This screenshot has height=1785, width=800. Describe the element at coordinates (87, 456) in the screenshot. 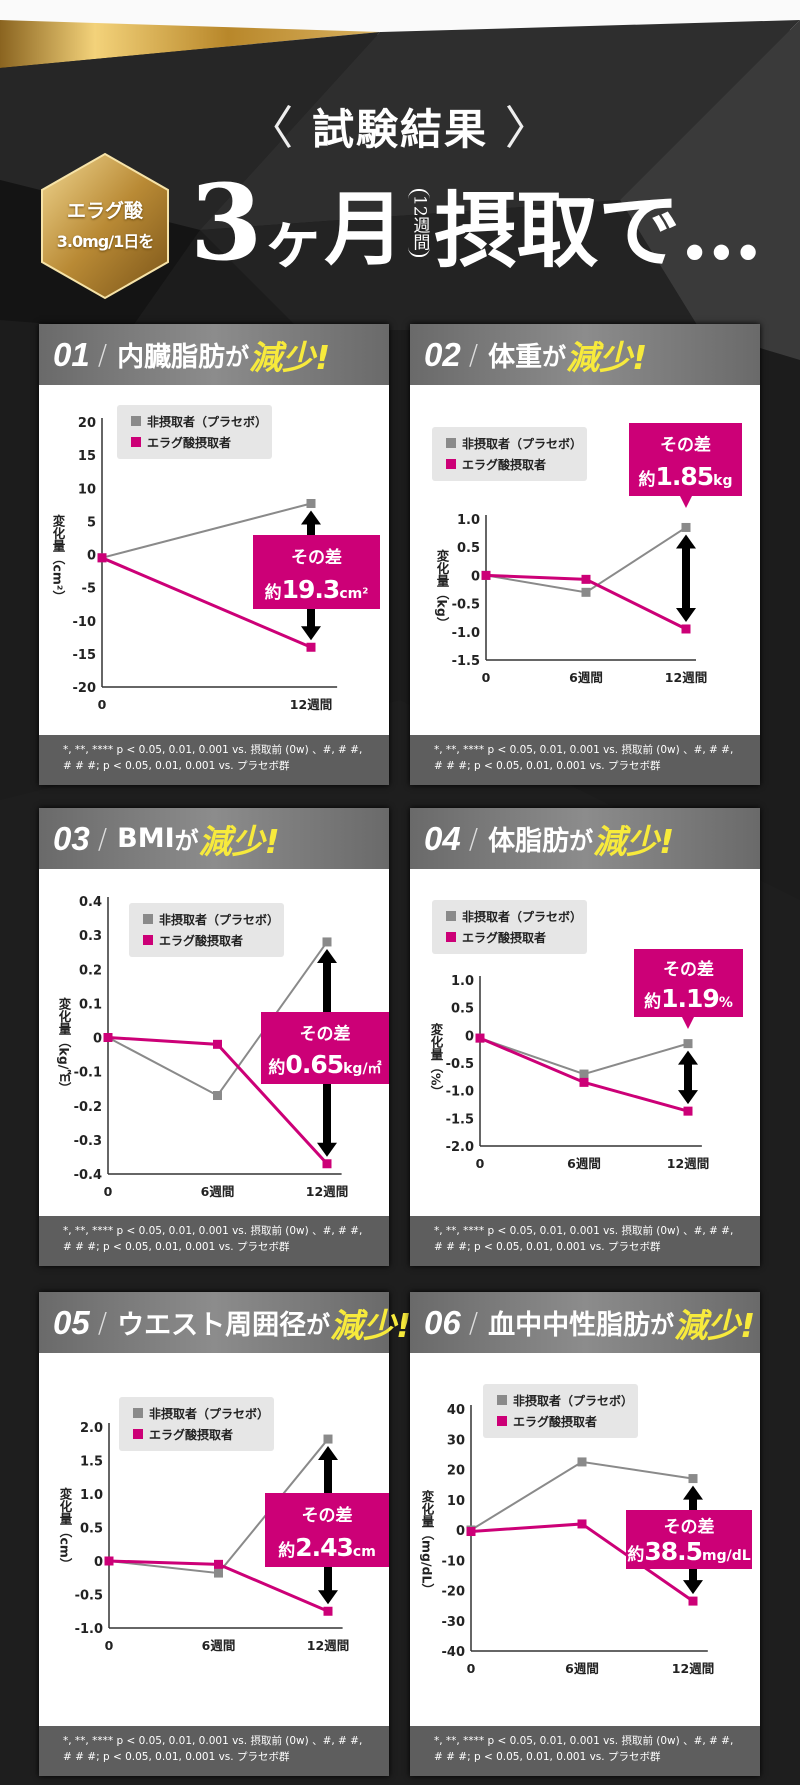

I see `y-tick-label: 15` at that location.